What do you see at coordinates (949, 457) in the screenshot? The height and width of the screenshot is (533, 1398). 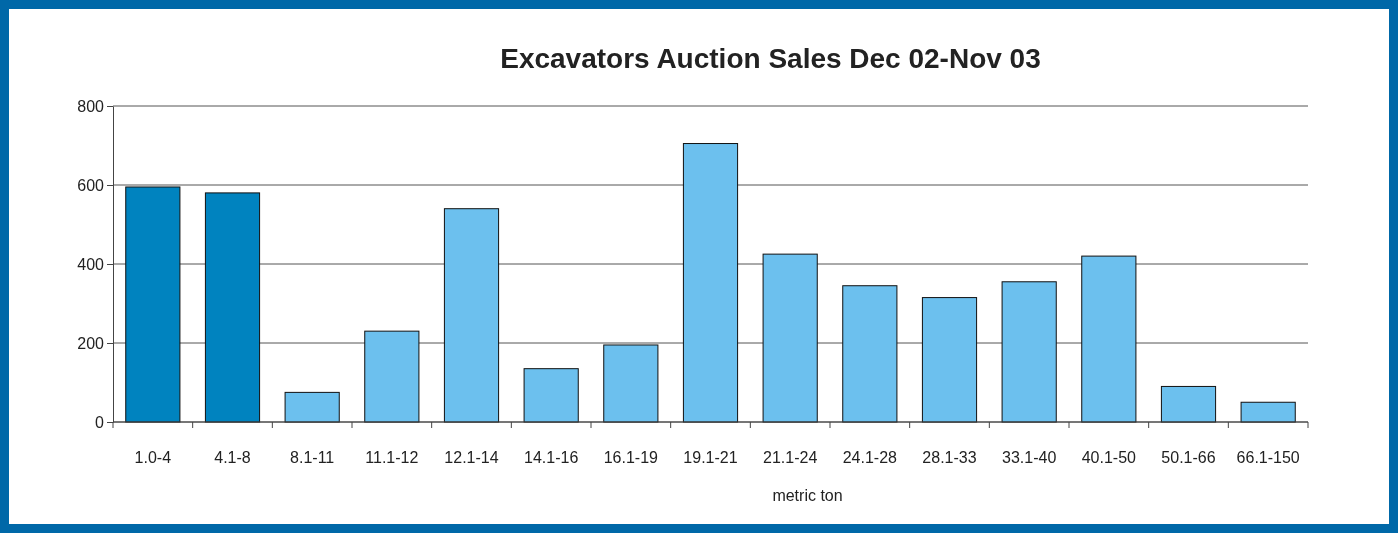 I see `x-tick-label: 28.1-33` at bounding box center [949, 457].